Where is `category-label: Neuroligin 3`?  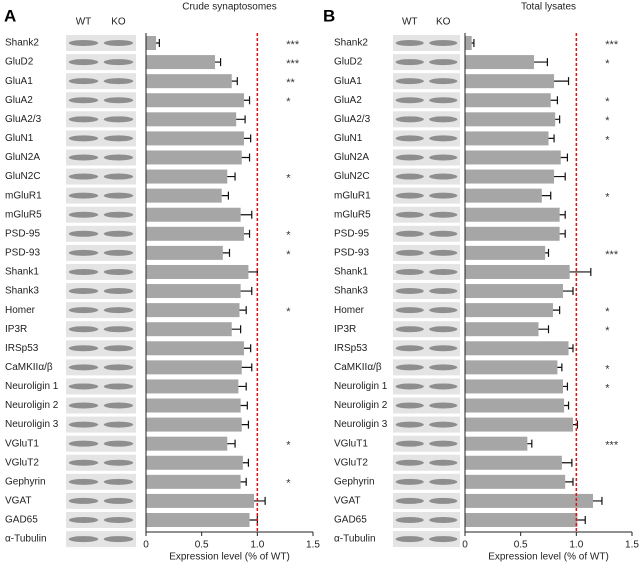
category-label: Neuroligin 3 is located at coordinates (361, 424).